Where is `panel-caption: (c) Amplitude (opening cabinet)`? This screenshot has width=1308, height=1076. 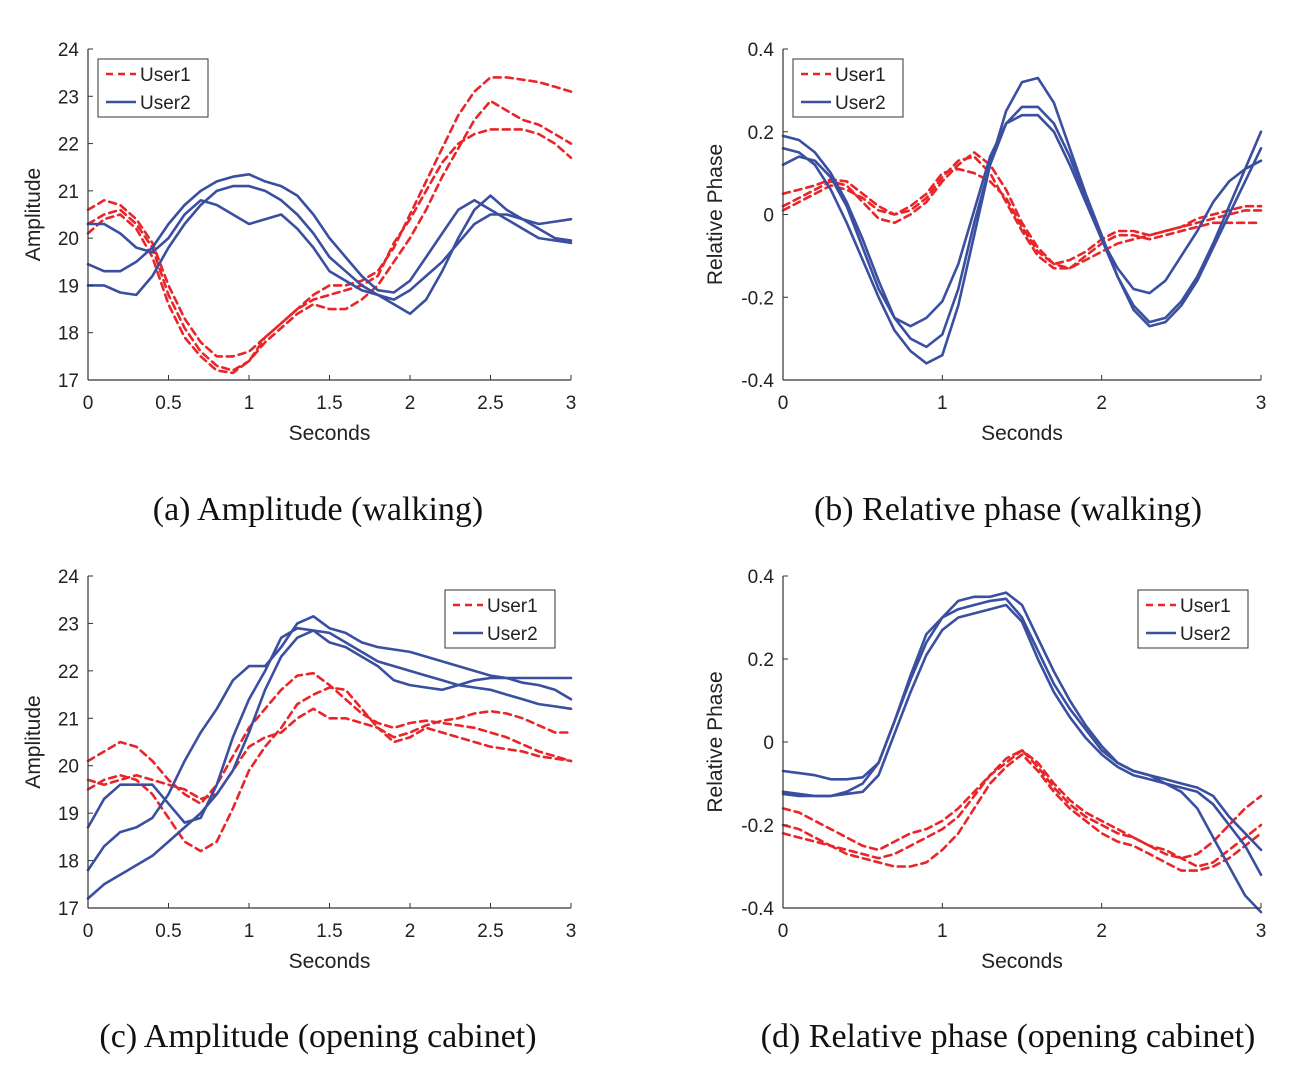 panel-caption: (c) Amplitude (opening cabinet) is located at coordinates (317, 1036).